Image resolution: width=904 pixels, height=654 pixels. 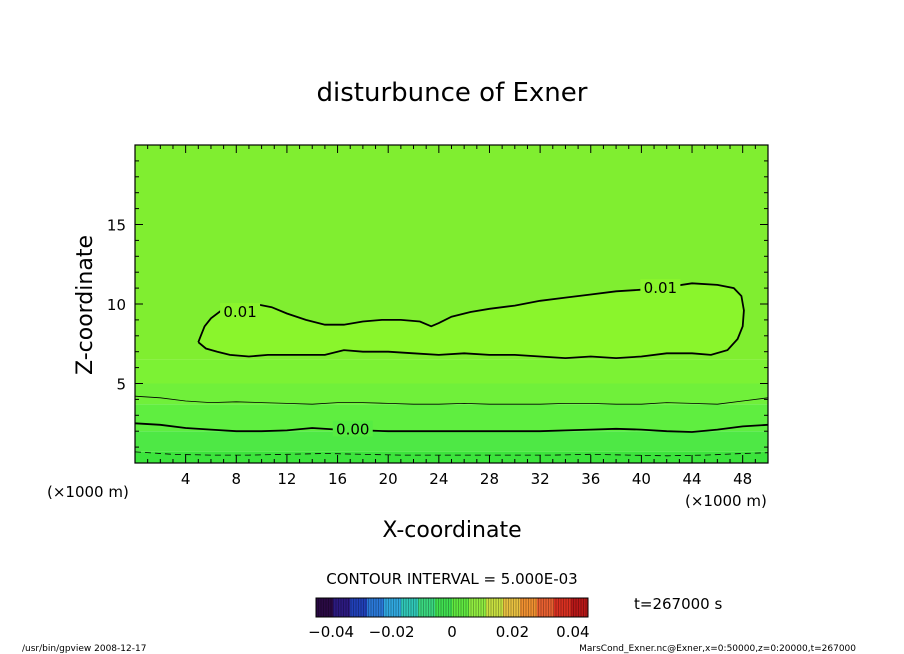 What do you see at coordinates (392, 632) in the screenshot?
I see `colorbar-tick-label-1: −0.02` at bounding box center [392, 632].